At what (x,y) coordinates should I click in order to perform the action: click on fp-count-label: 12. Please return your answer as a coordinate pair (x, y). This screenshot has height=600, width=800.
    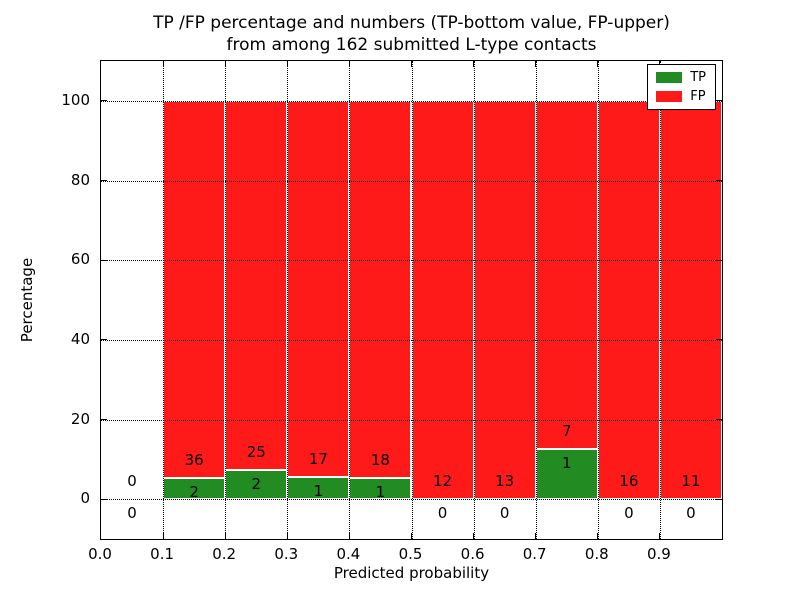
    Looking at the image, I should click on (443, 481).